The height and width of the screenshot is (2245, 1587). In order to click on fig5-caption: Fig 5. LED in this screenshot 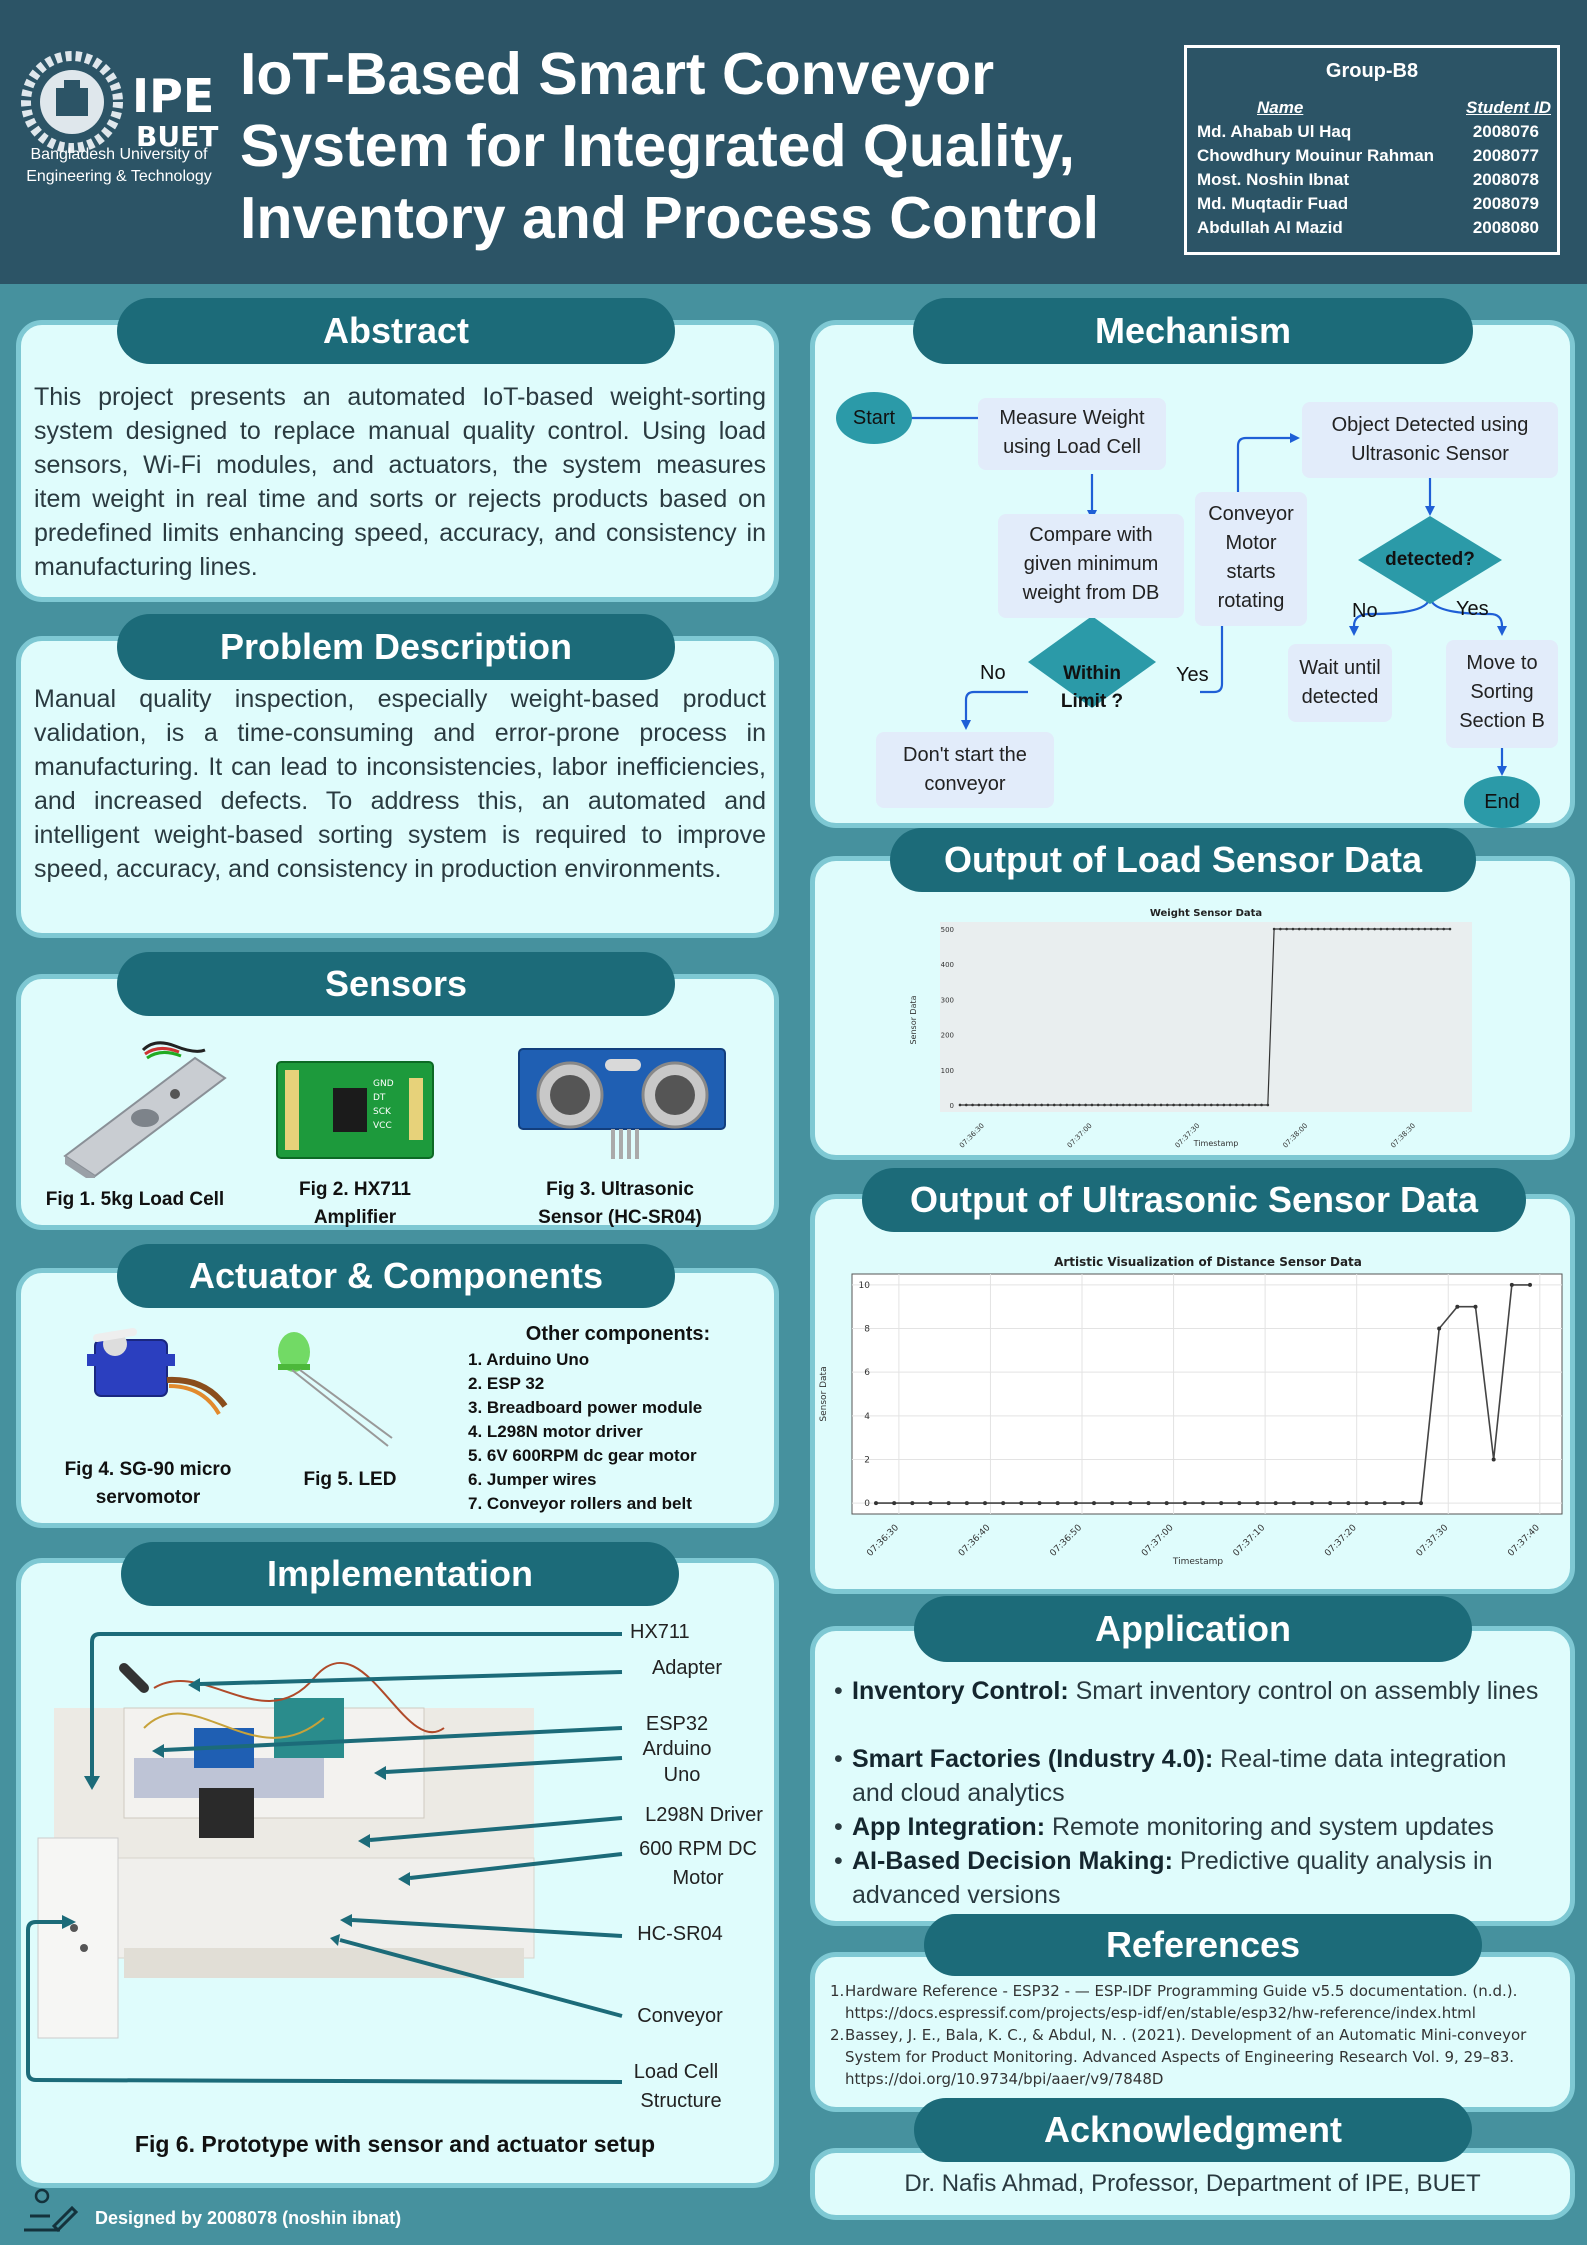, I will do `click(350, 1479)`.